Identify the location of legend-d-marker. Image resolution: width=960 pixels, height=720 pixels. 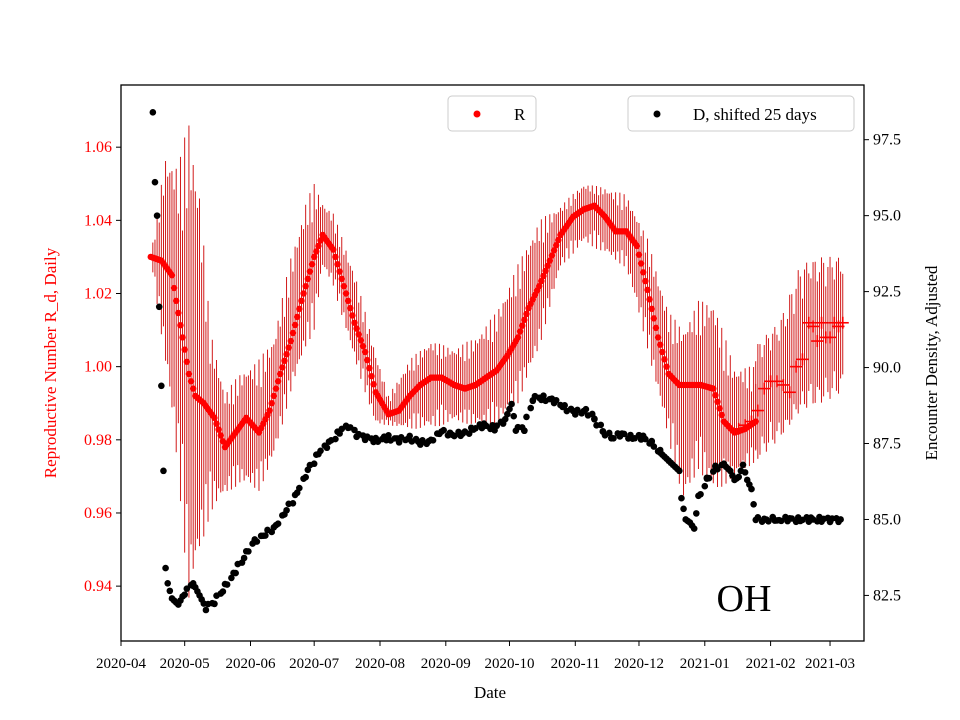
(657, 114).